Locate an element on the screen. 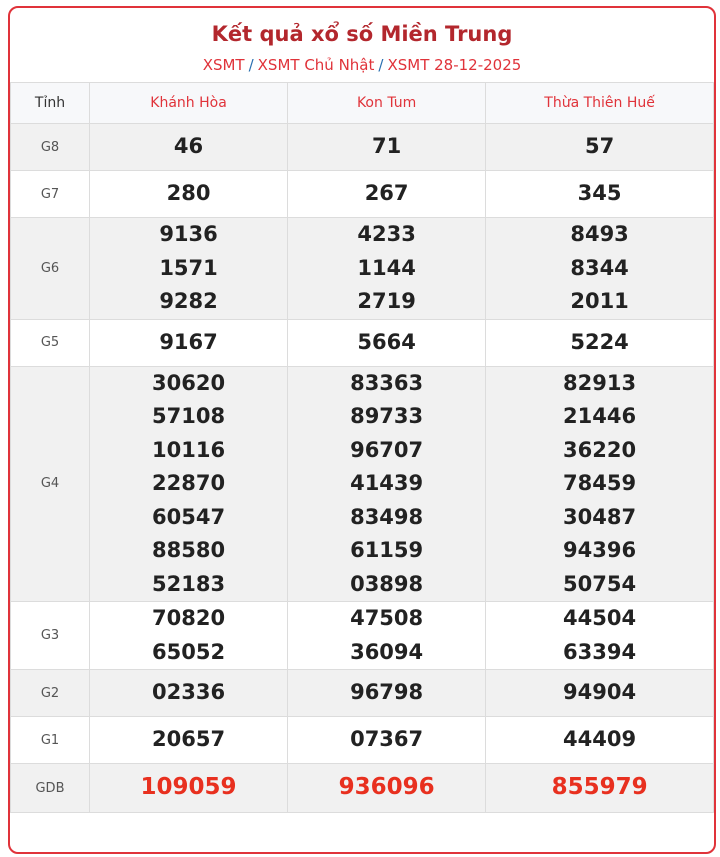  prize-label: G1 is located at coordinates (50, 740).